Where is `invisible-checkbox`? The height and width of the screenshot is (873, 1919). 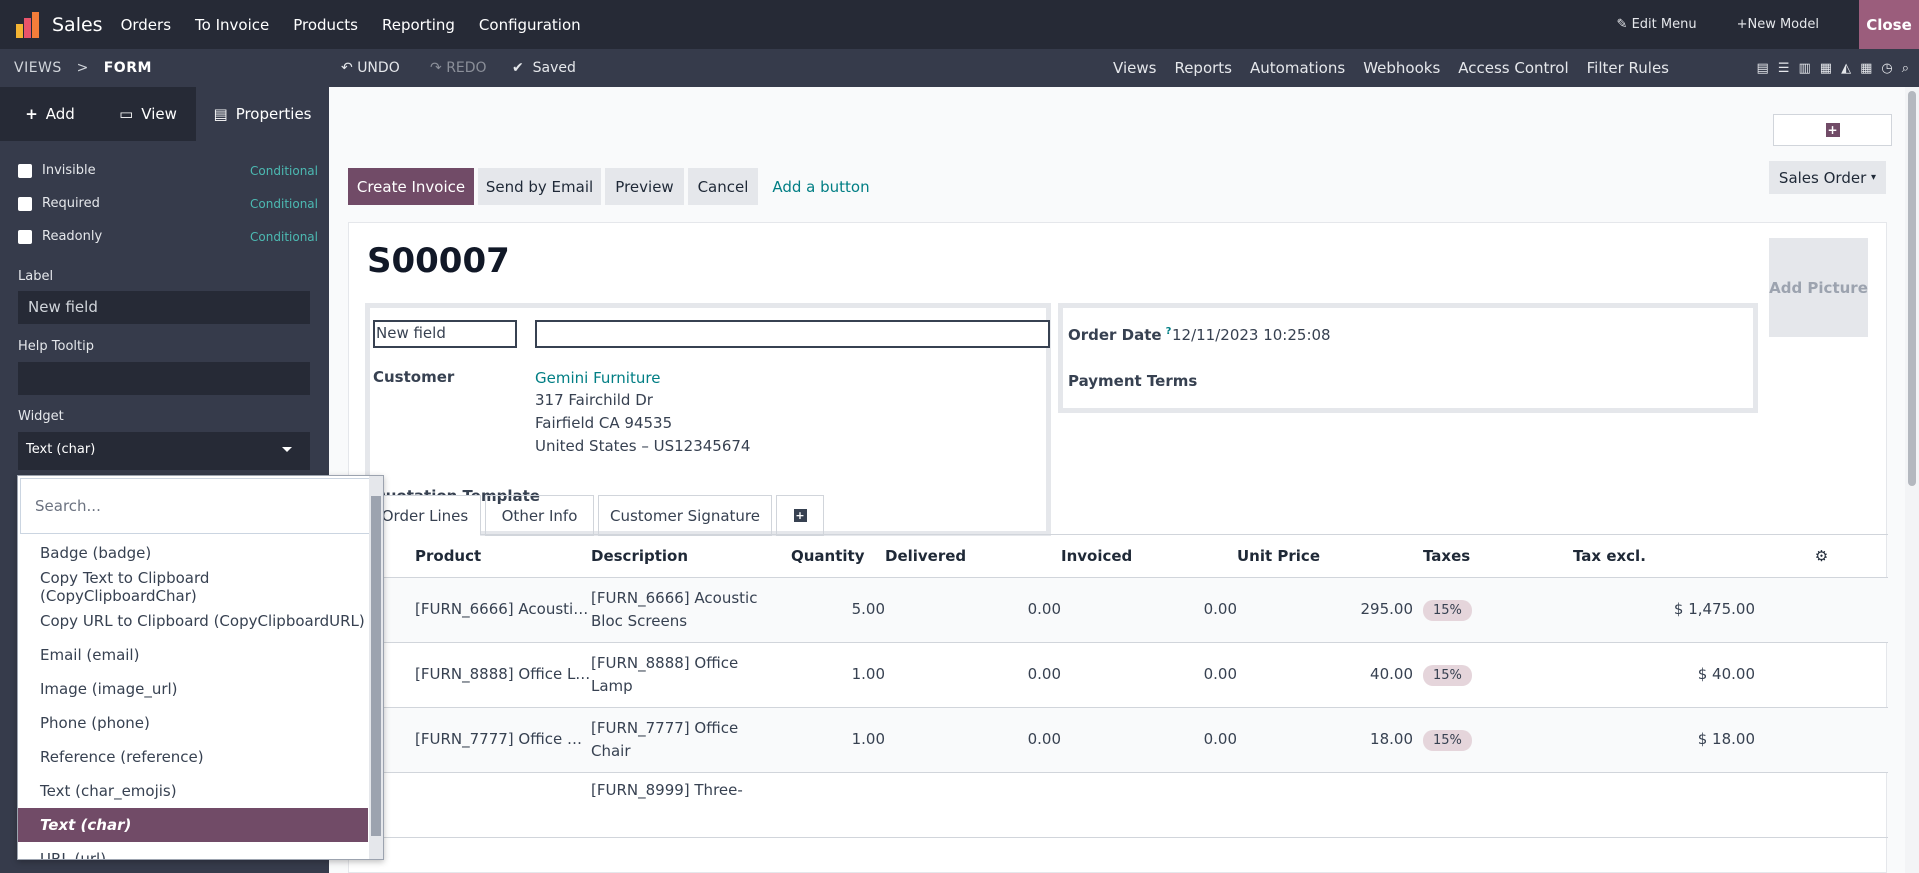 invisible-checkbox is located at coordinates (25, 170).